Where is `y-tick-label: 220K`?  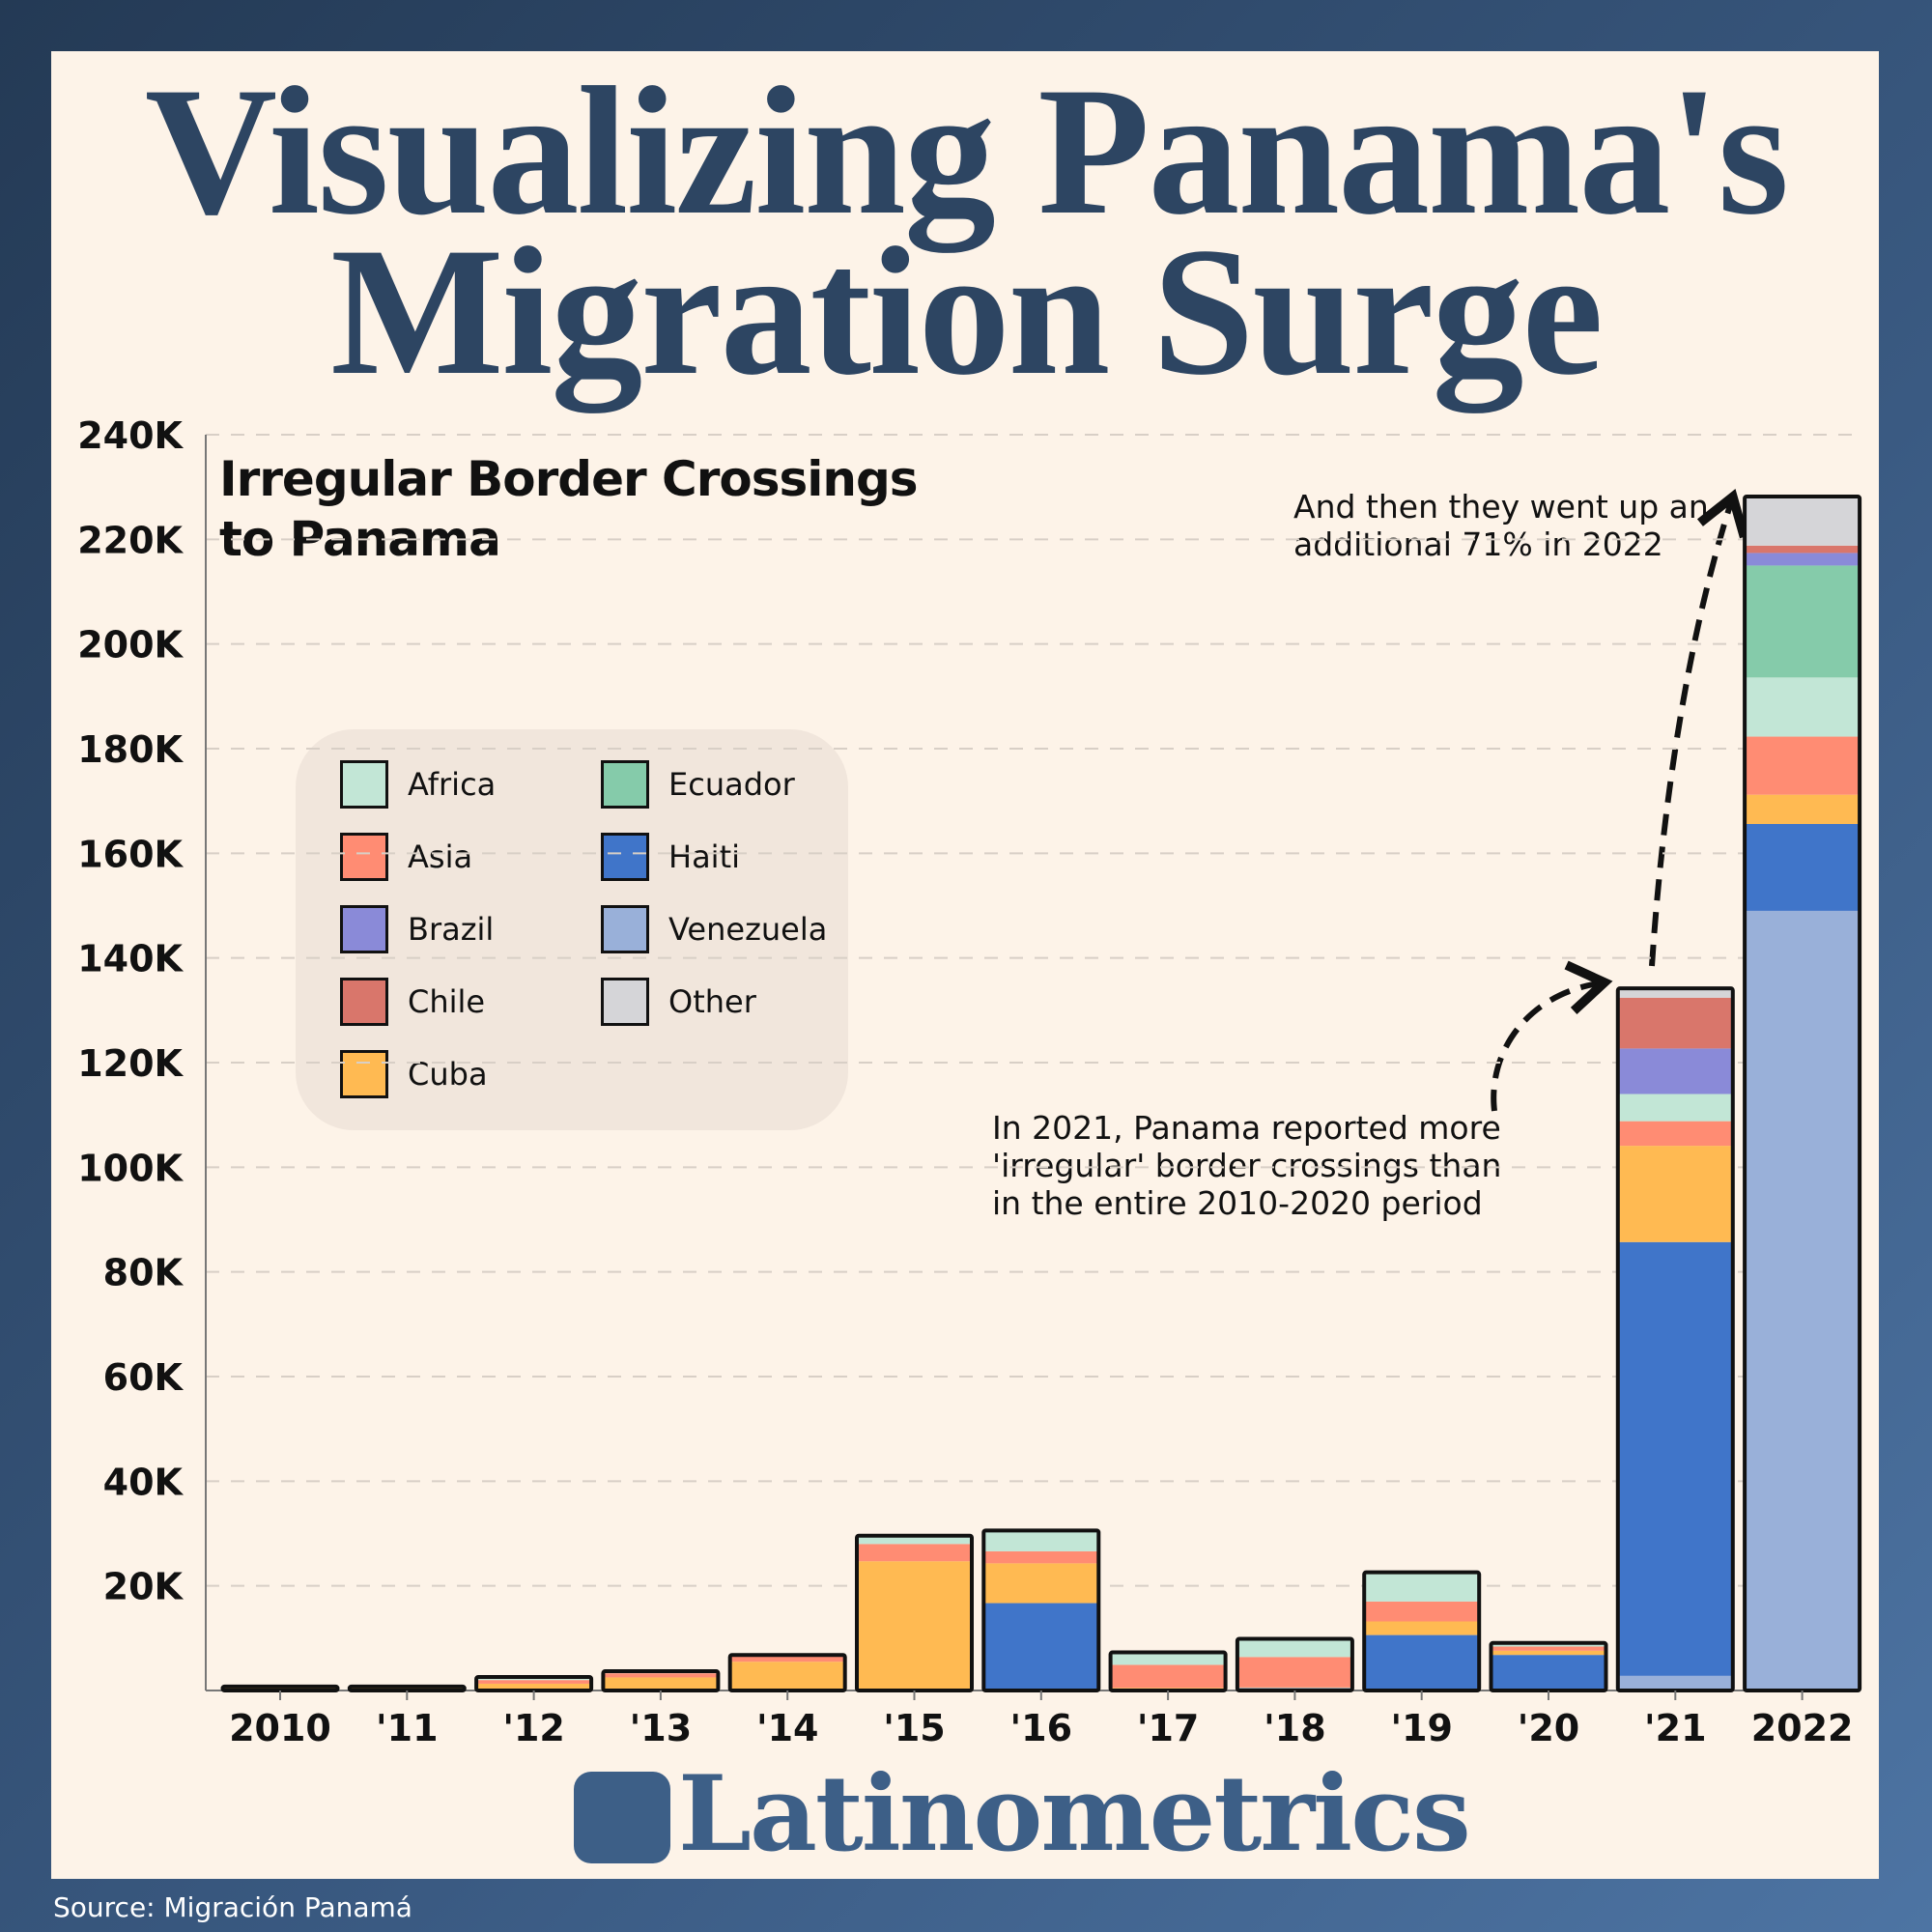 y-tick-label: 220K is located at coordinates (130, 540).